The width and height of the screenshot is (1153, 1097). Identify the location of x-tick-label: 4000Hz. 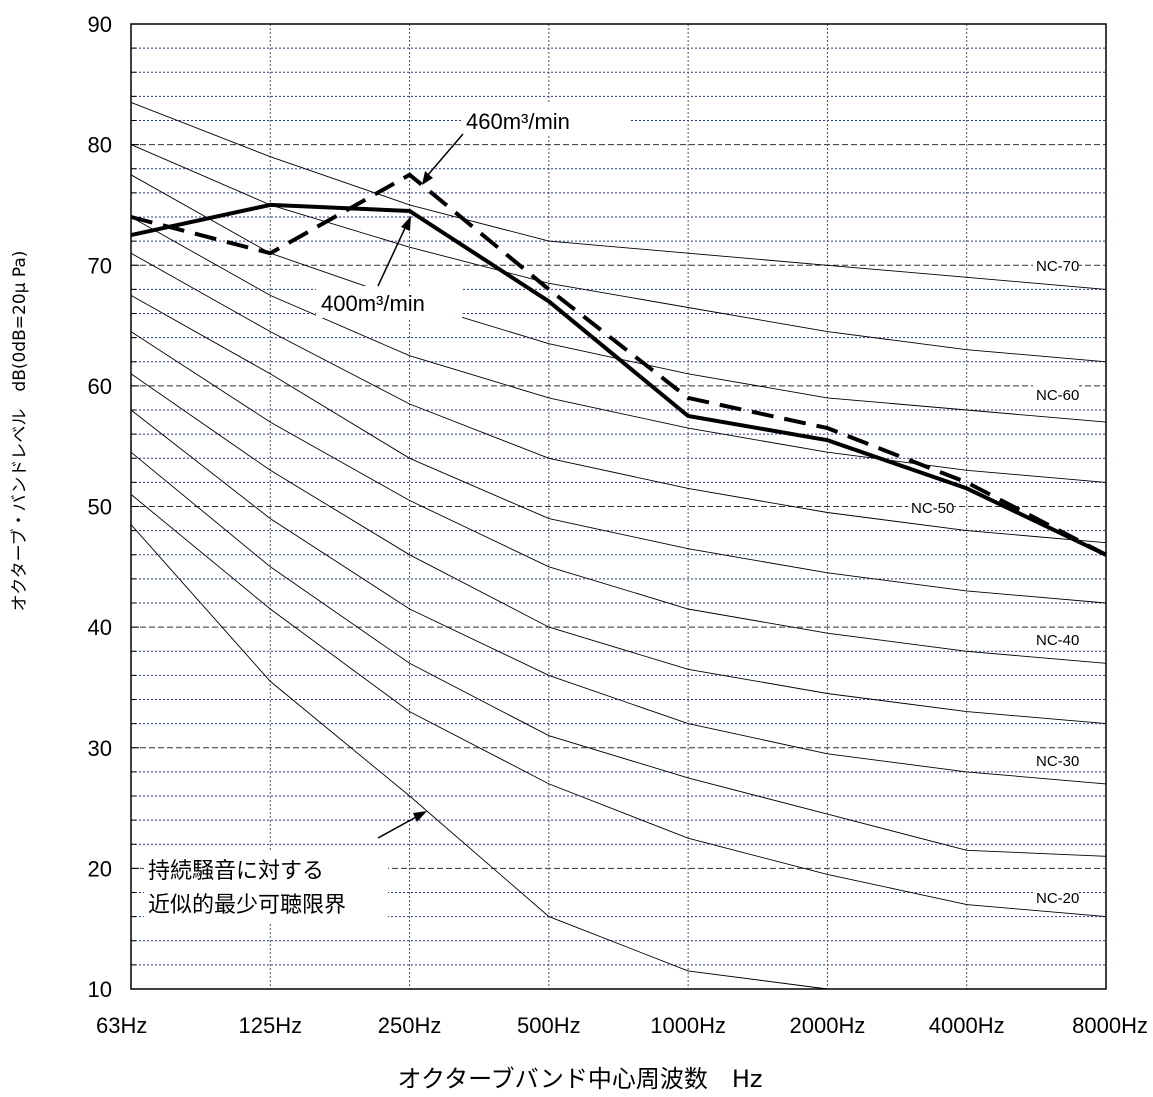
(967, 1025).